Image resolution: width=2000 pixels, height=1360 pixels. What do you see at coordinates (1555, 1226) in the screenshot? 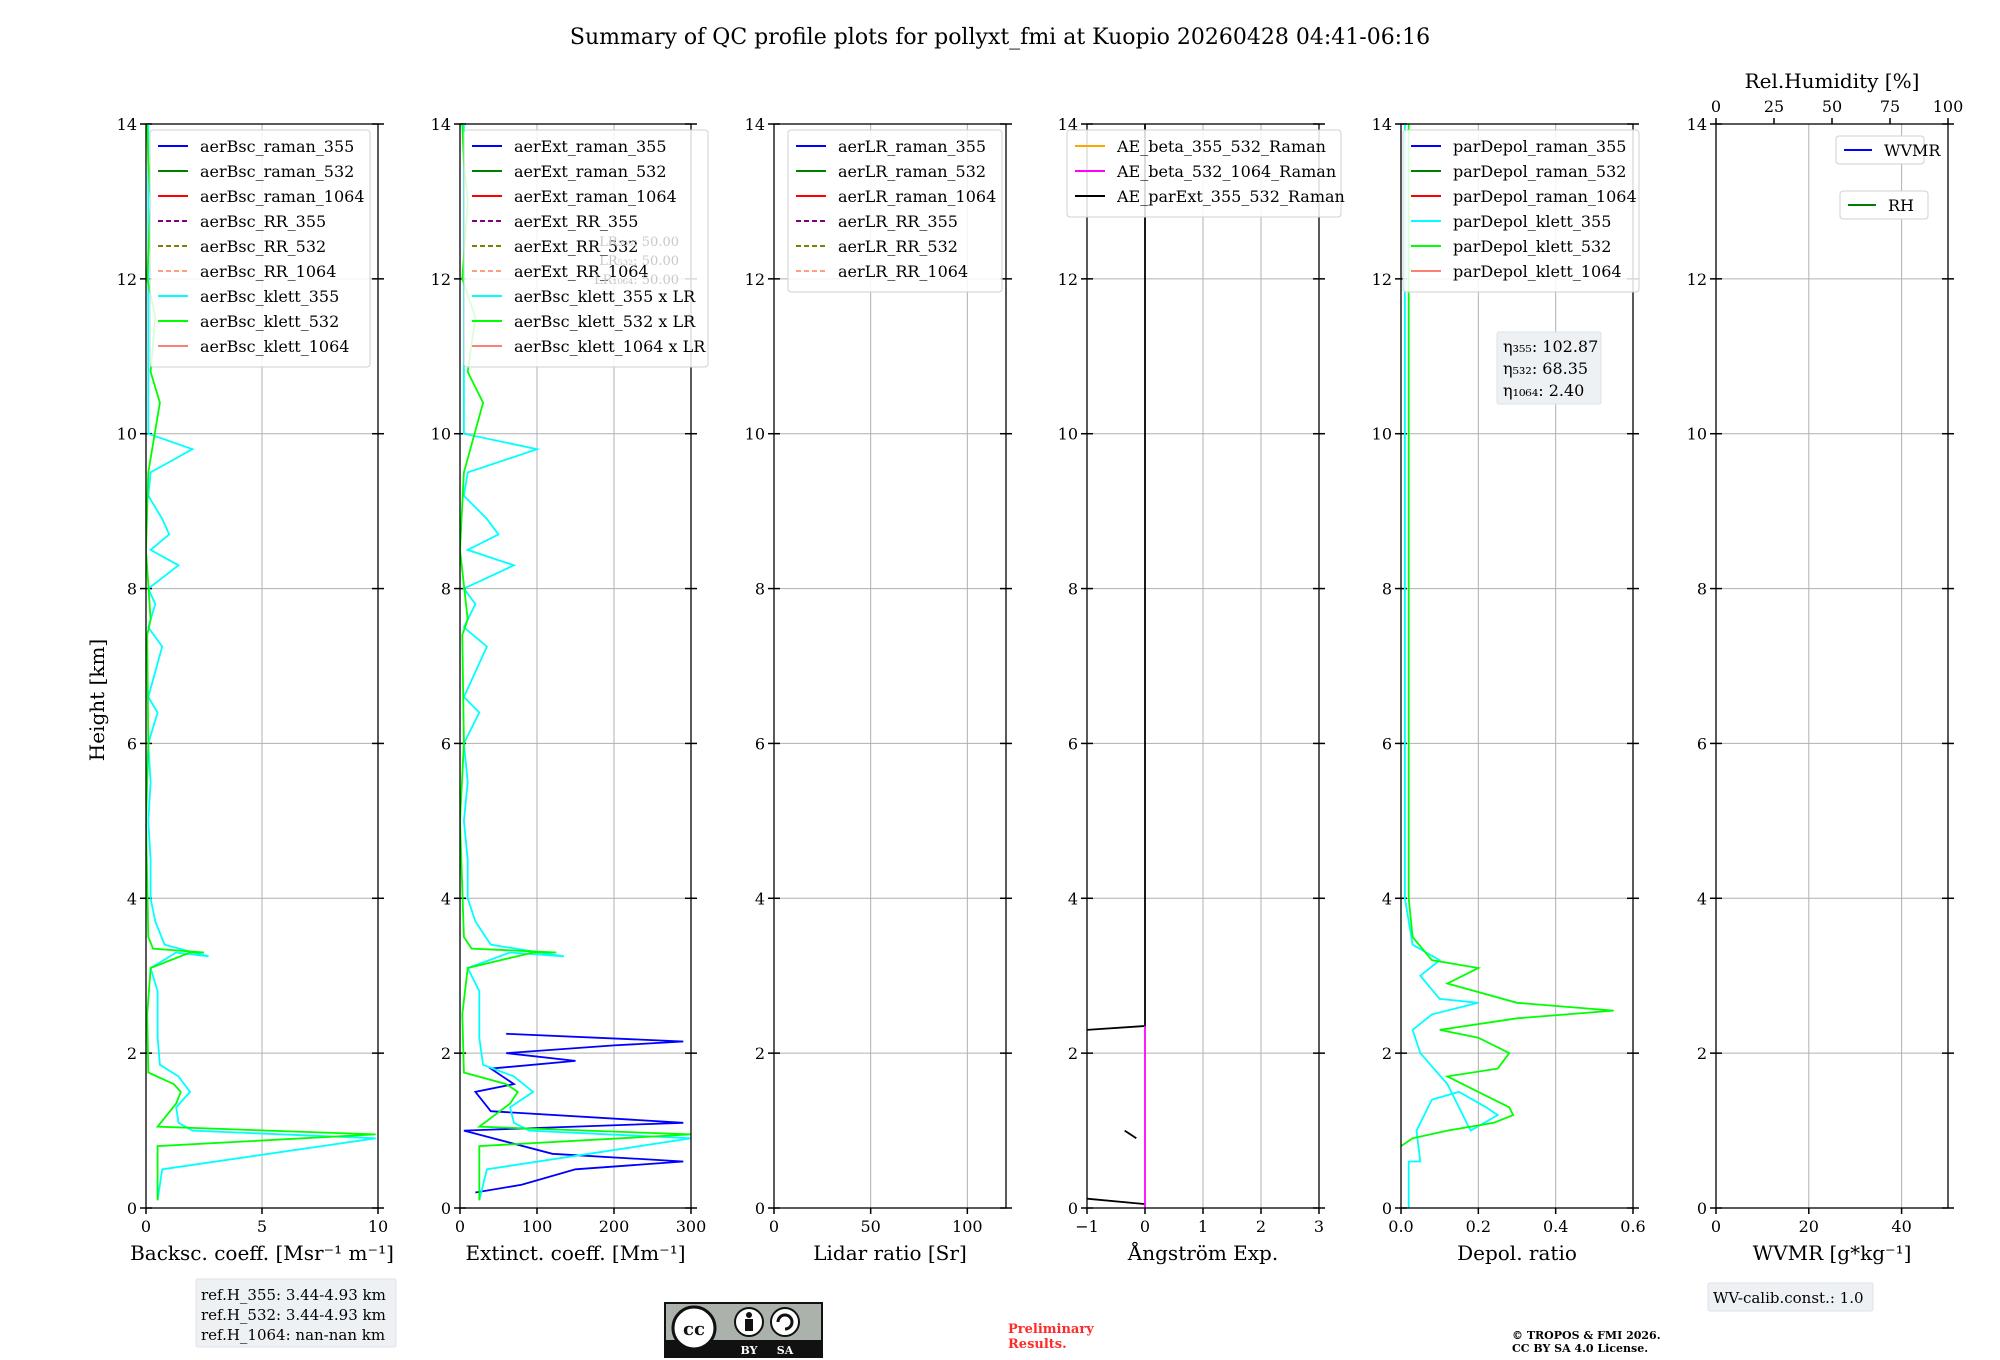
I see `x-tick-label: 0.4` at bounding box center [1555, 1226].